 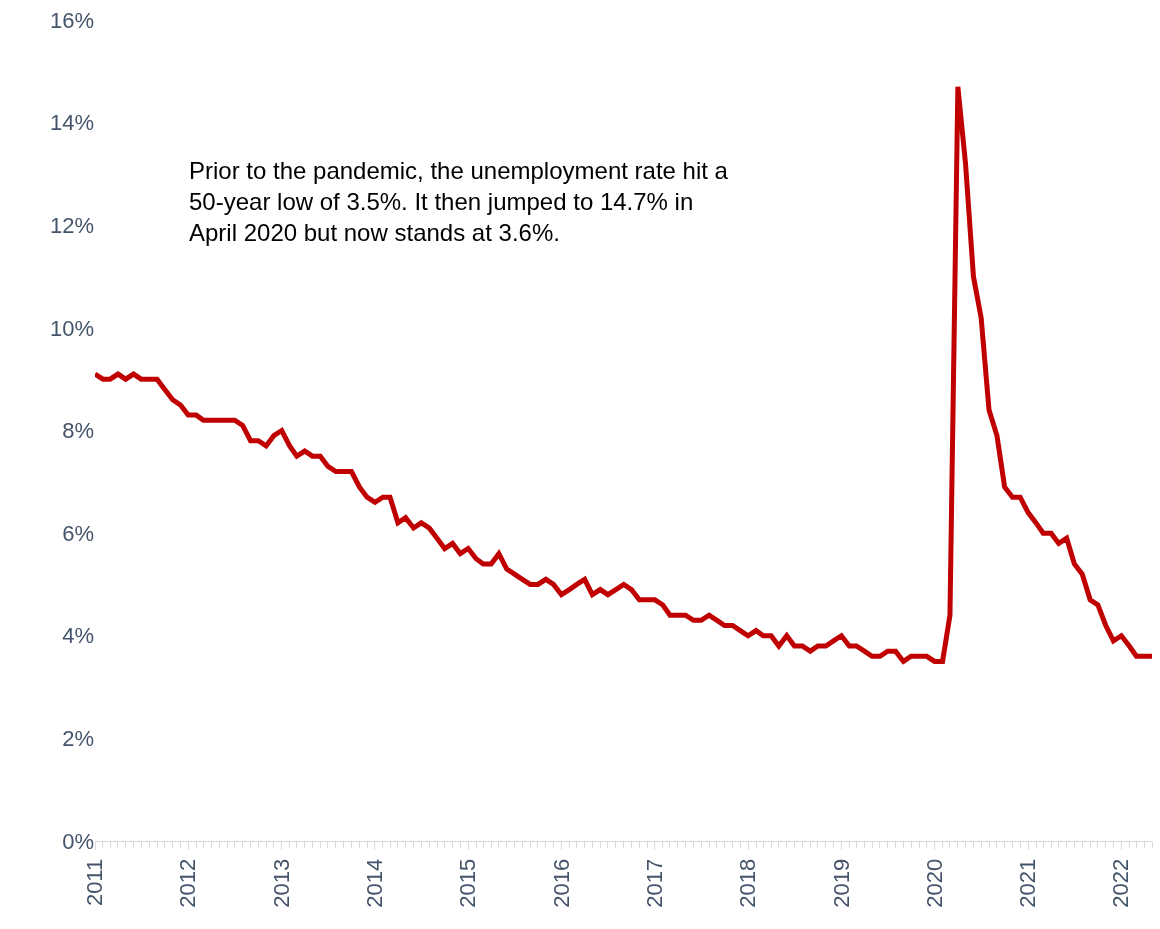 What do you see at coordinates (78, 739) in the screenshot?
I see `y-tick-label: 2%` at bounding box center [78, 739].